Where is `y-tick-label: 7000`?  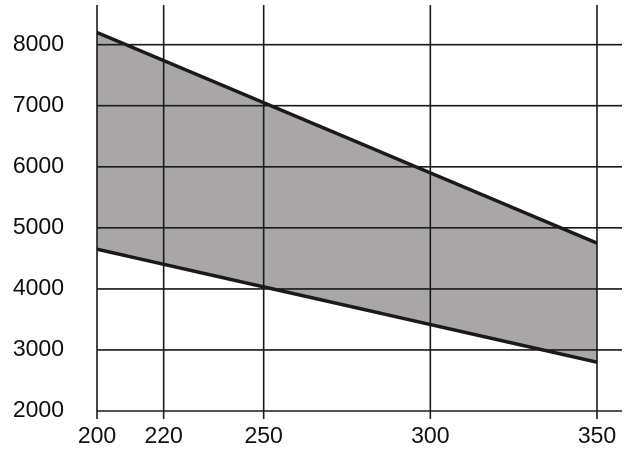
y-tick-label: 7000 is located at coordinates (38, 104).